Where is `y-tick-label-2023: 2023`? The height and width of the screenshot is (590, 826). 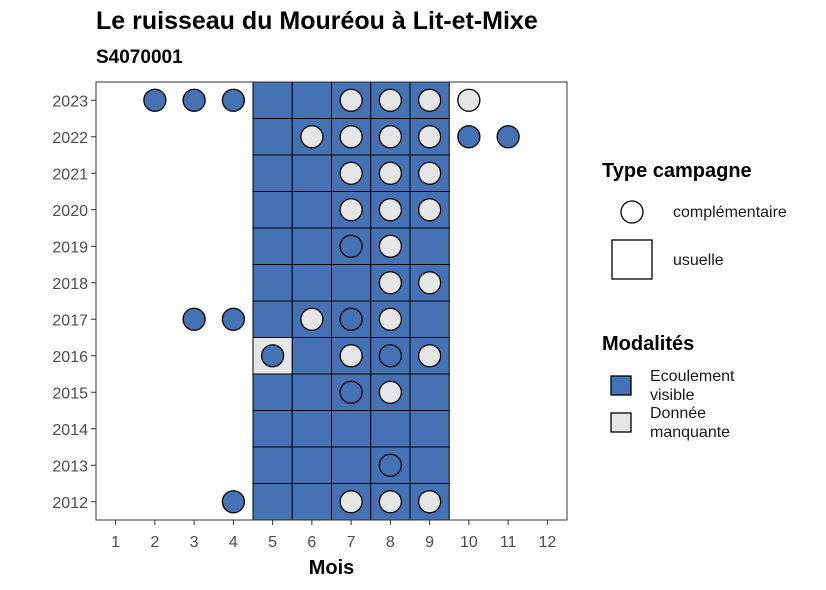 y-tick-label-2023: 2023 is located at coordinates (70, 101).